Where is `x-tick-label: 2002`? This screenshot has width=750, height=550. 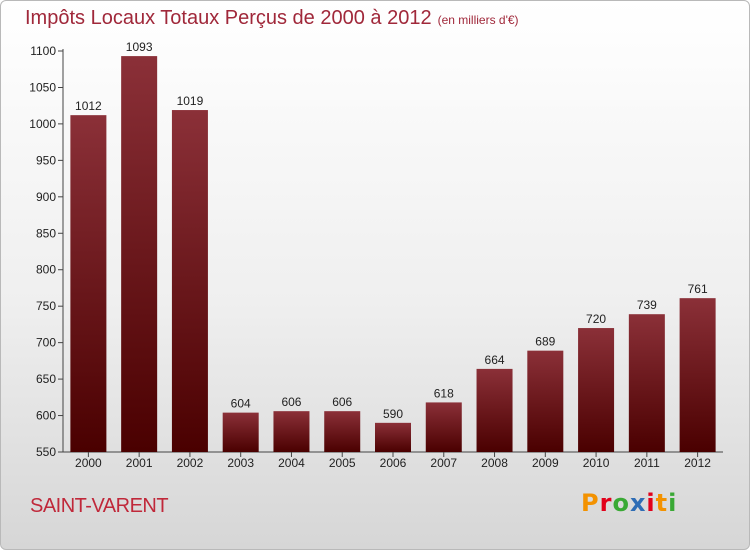 x-tick-label: 2002 is located at coordinates (190, 463).